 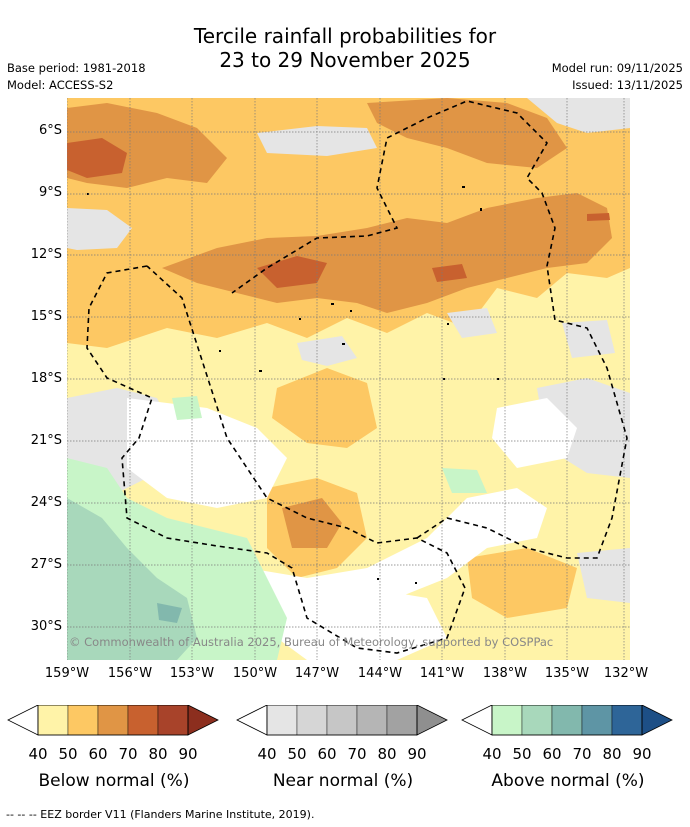 What do you see at coordinates (46, 254) in the screenshot?
I see `lat-label: 12°S` at bounding box center [46, 254].